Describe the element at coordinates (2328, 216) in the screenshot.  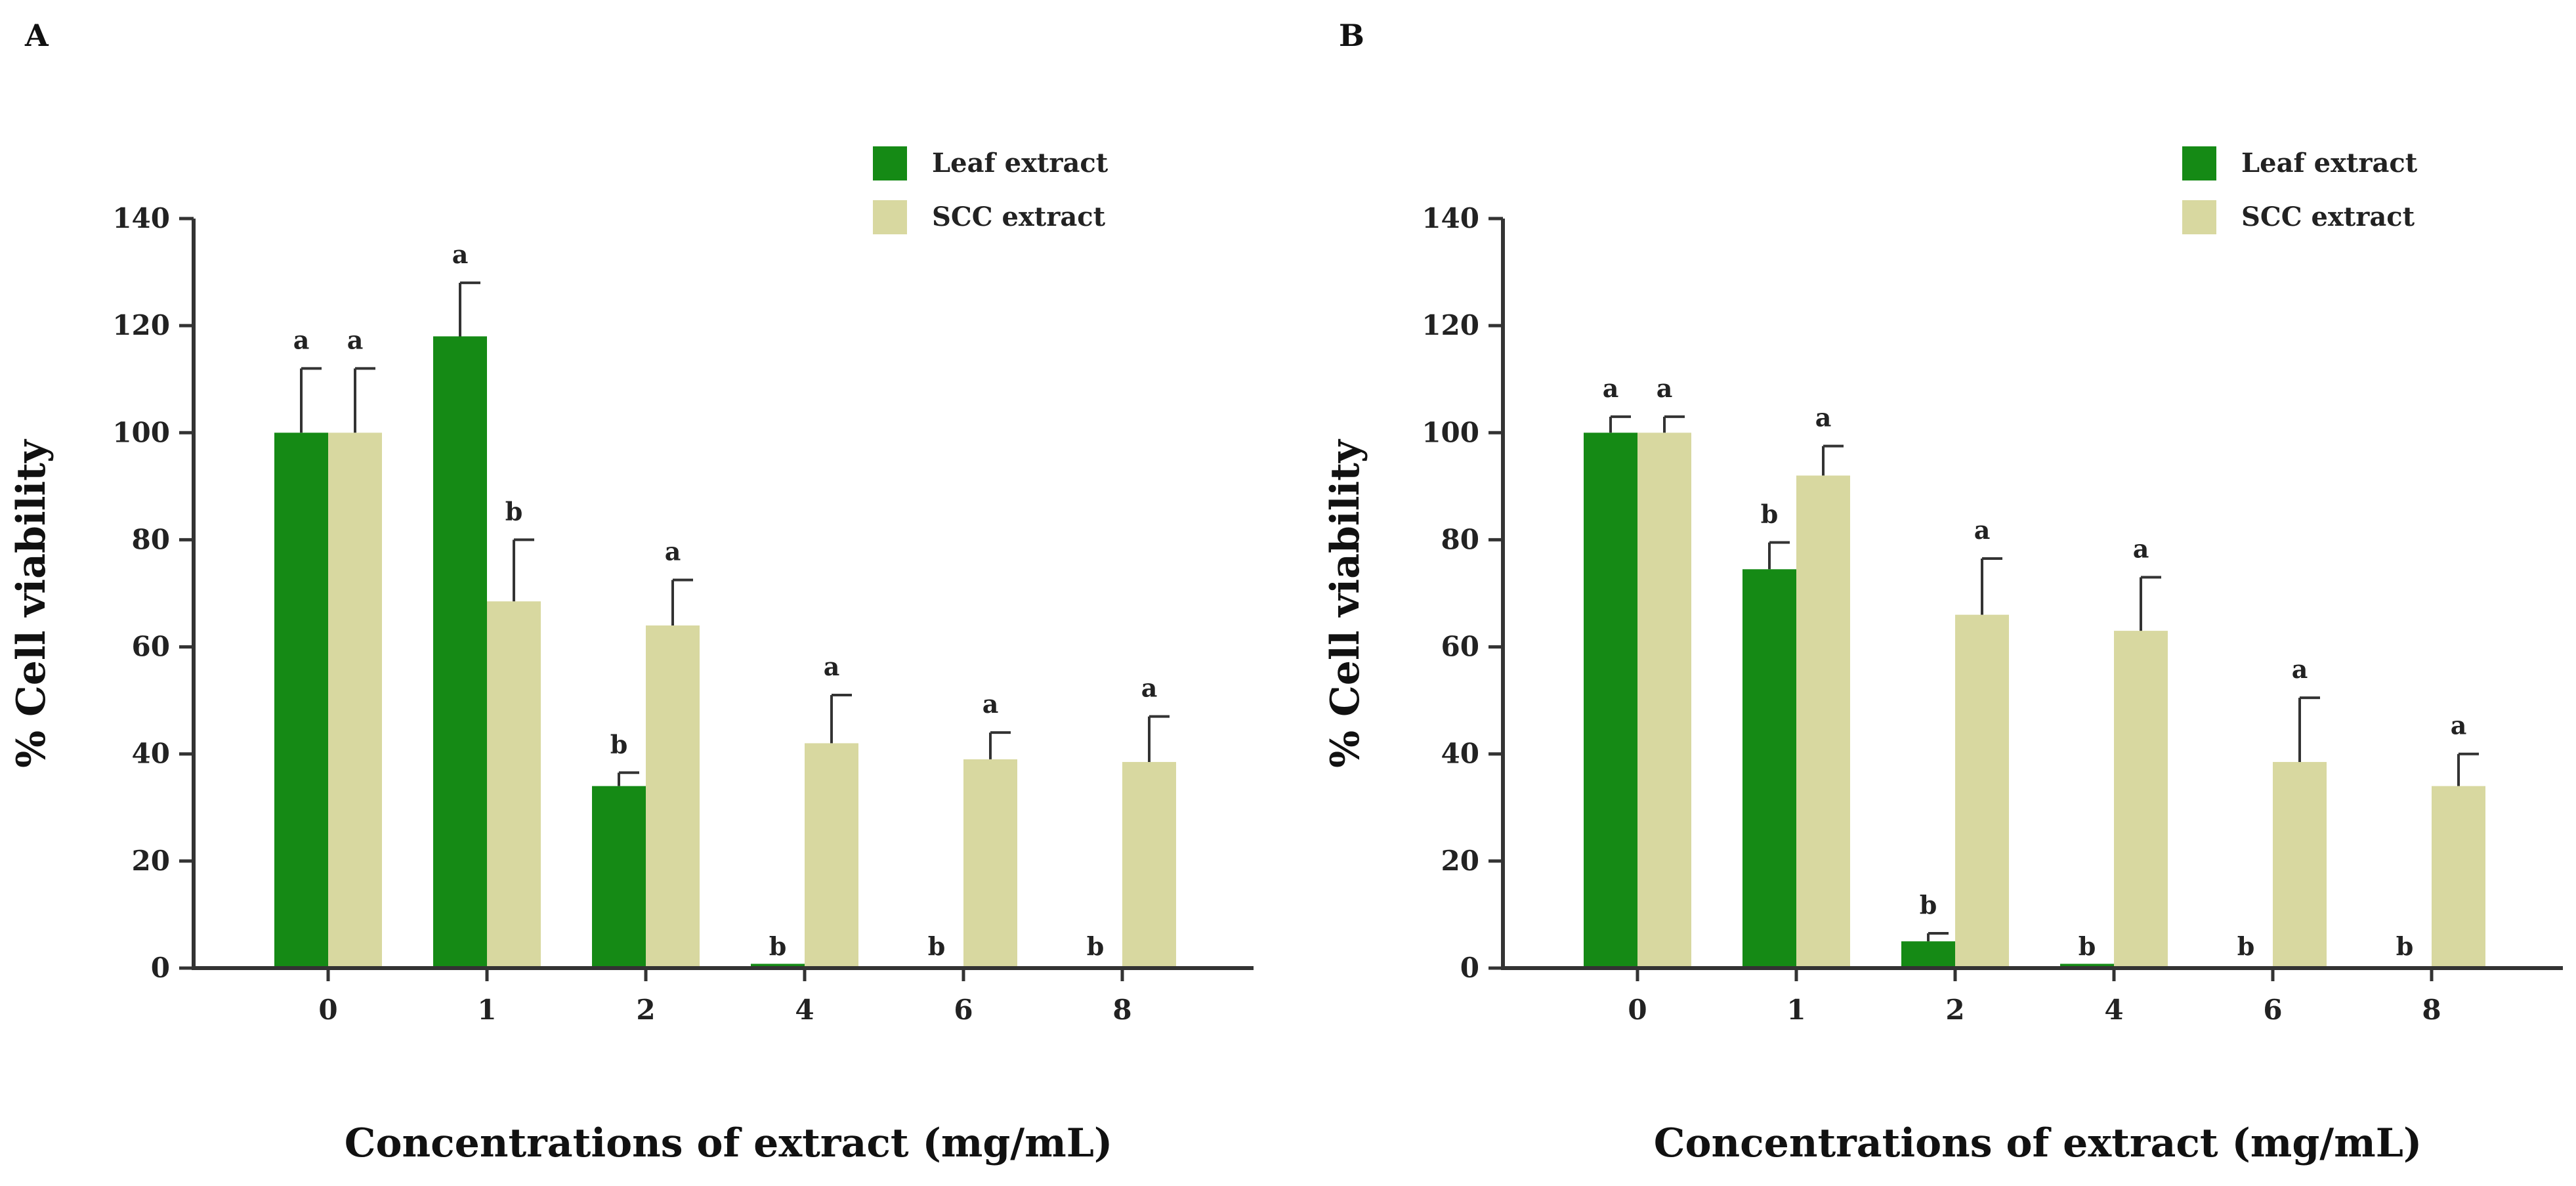
I see `legend-label-scc-b: SCC extract` at that location.